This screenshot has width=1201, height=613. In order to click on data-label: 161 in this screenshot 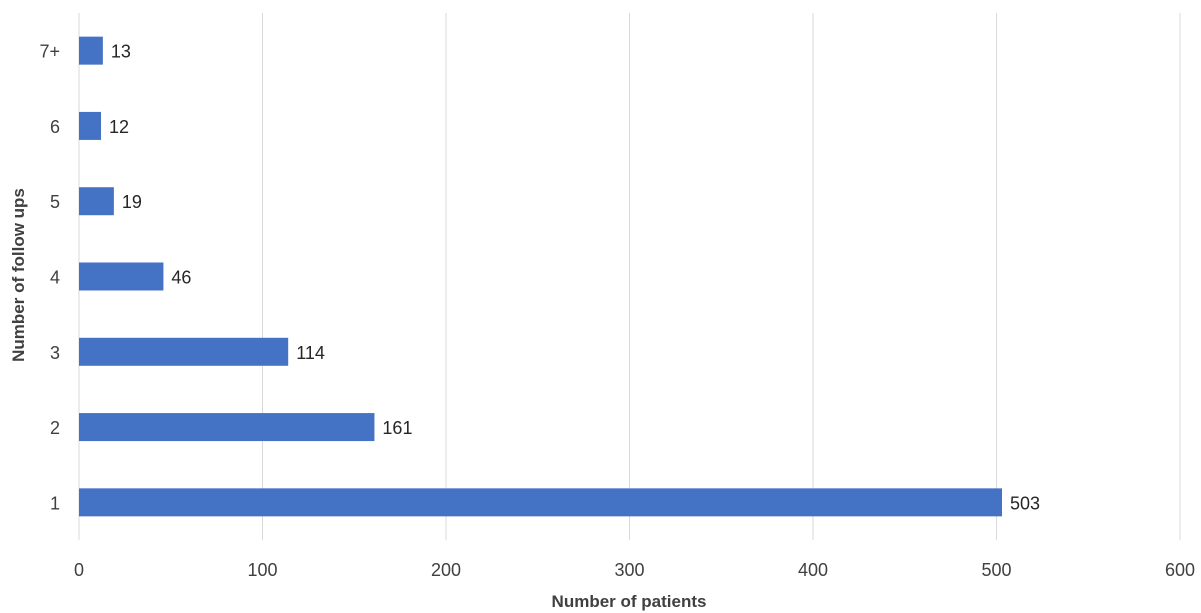, I will do `click(397, 428)`.